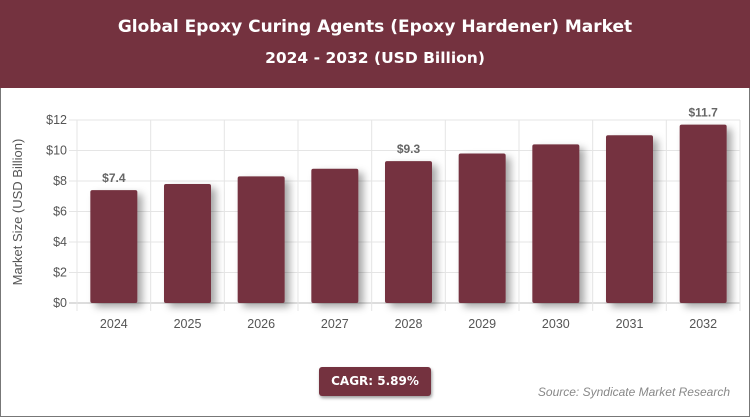 The image size is (750, 417). What do you see at coordinates (409, 149) in the screenshot?
I see `data-label: $9.3` at bounding box center [409, 149].